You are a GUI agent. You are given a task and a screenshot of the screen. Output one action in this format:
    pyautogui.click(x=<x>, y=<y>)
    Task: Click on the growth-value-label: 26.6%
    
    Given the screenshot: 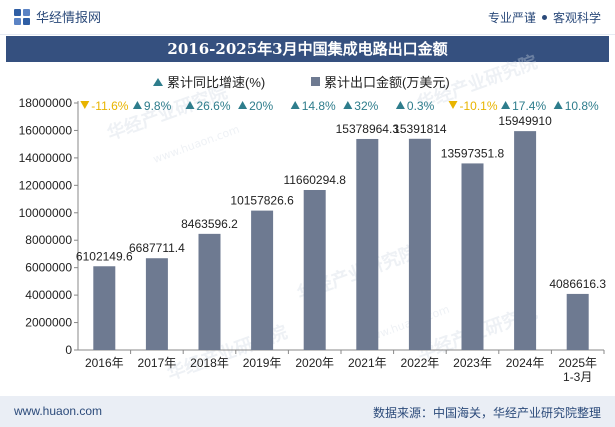 What is the action you would take?
    pyautogui.click(x=214, y=106)
    